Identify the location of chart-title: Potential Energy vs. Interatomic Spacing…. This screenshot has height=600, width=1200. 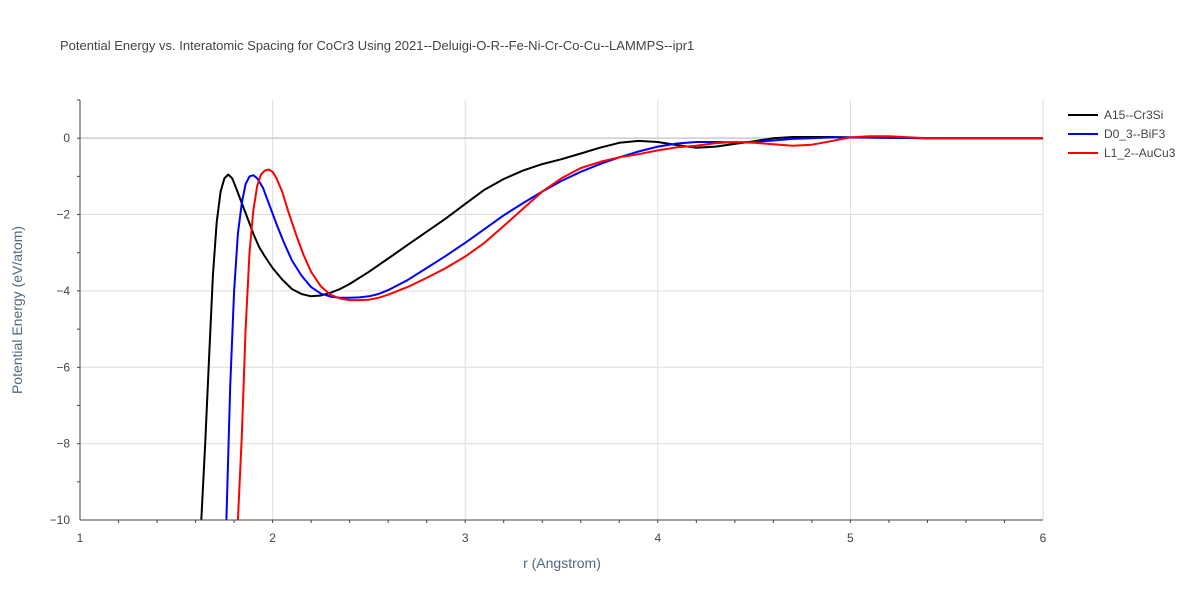
(377, 45).